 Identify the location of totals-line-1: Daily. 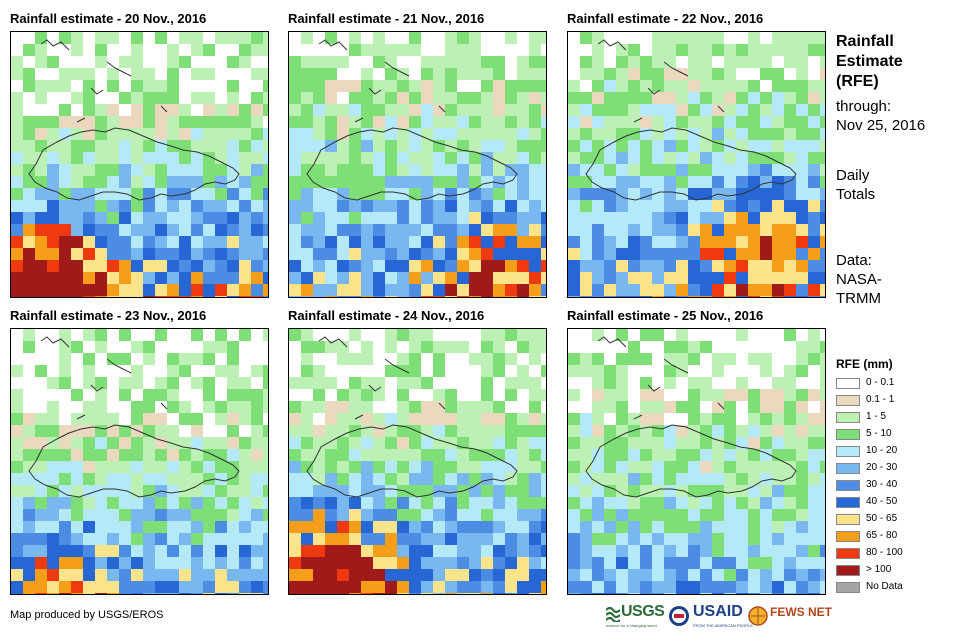
(853, 175).